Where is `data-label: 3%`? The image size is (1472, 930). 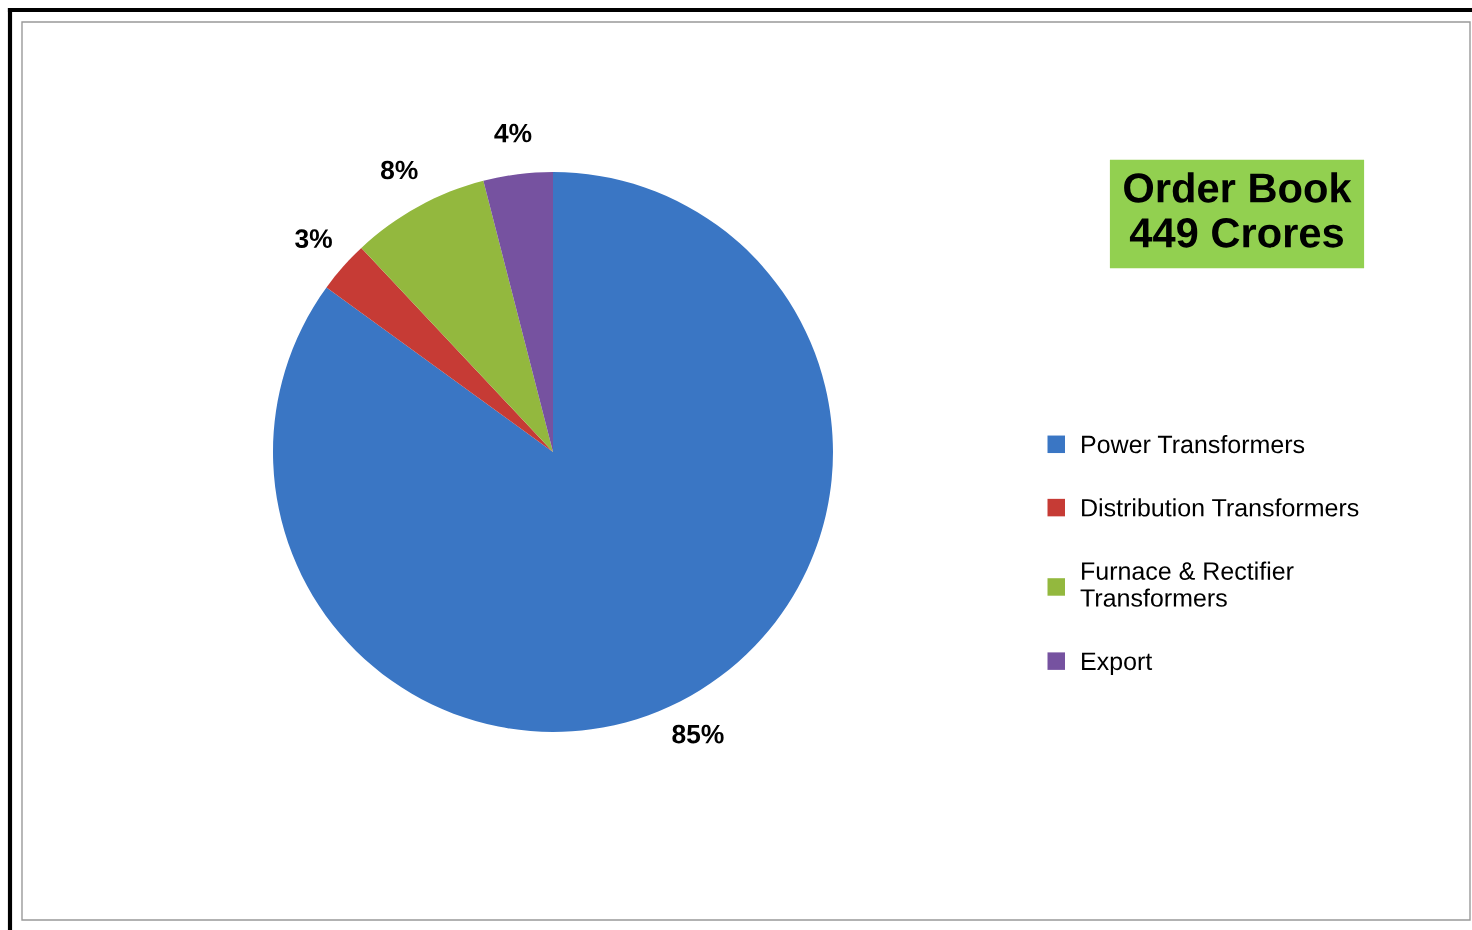
data-label: 3% is located at coordinates (313, 239).